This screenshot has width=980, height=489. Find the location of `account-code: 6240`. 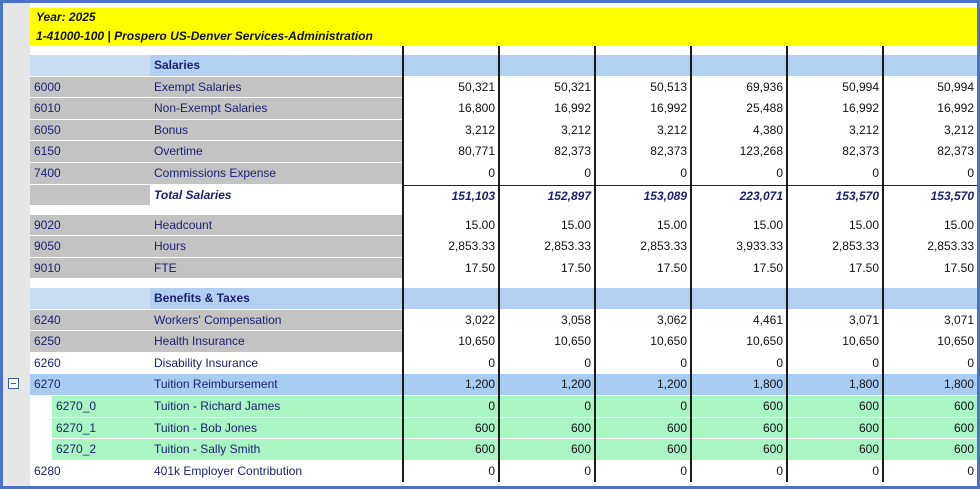

account-code: 6240 is located at coordinates (90, 320).